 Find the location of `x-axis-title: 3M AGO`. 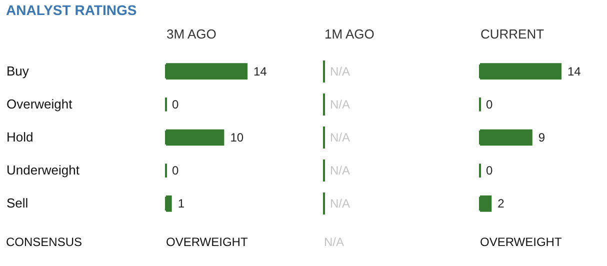

x-axis-title: 3M AGO is located at coordinates (191, 34).